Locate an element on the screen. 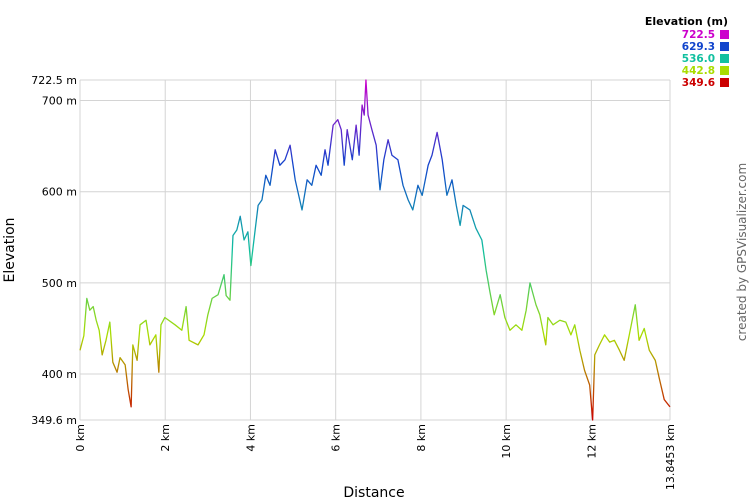 Image resolution: width=750 pixels, height=504 pixels. legend-value: 349.6 is located at coordinates (698, 83).